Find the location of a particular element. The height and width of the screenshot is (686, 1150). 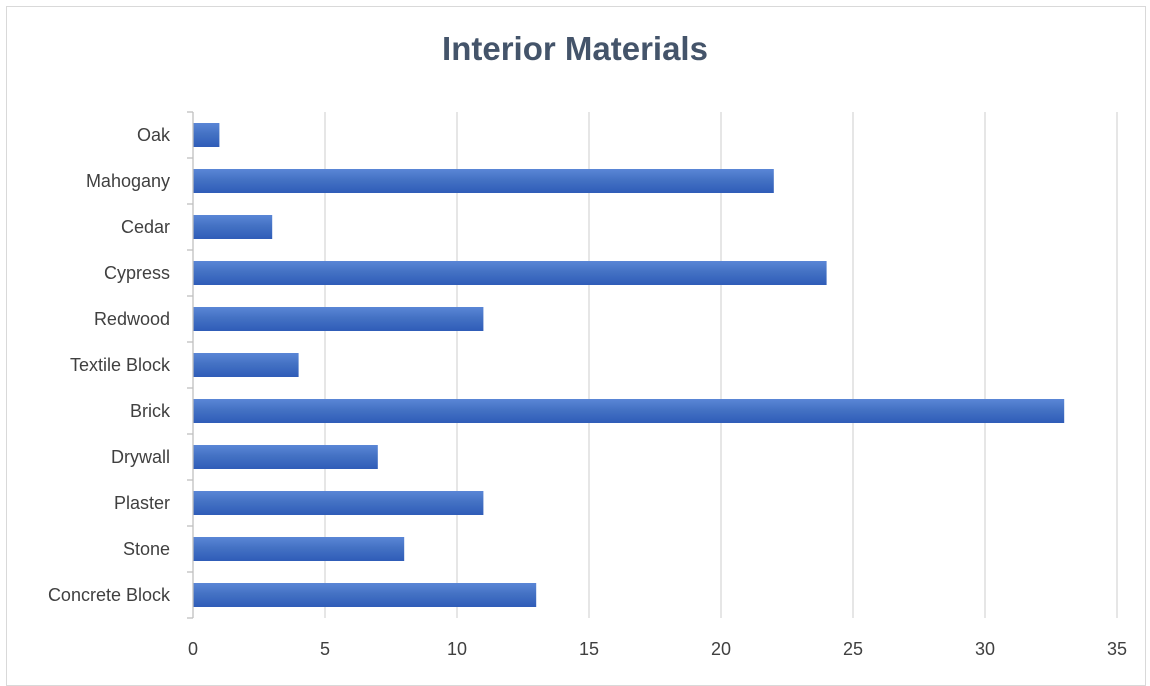

y-tick-label: Cypress is located at coordinates (137, 273).